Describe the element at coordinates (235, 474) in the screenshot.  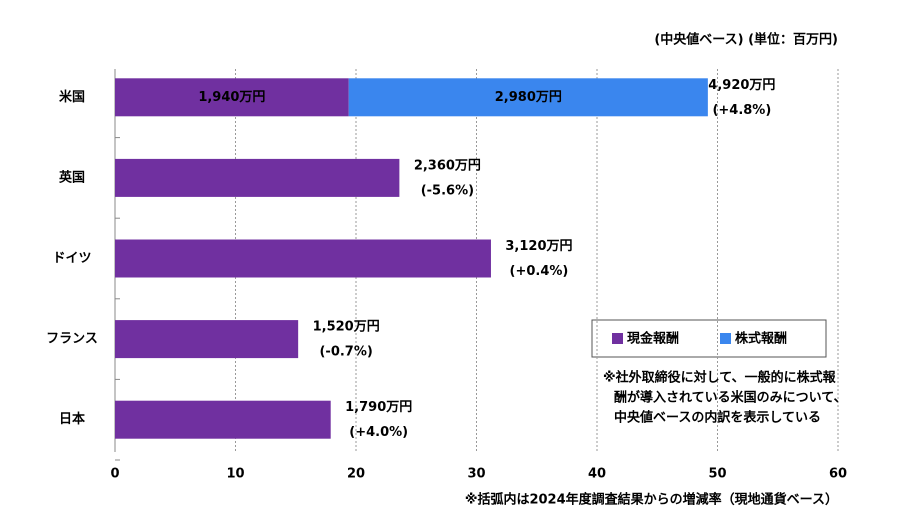
I see `x-tick-label: 10` at that location.